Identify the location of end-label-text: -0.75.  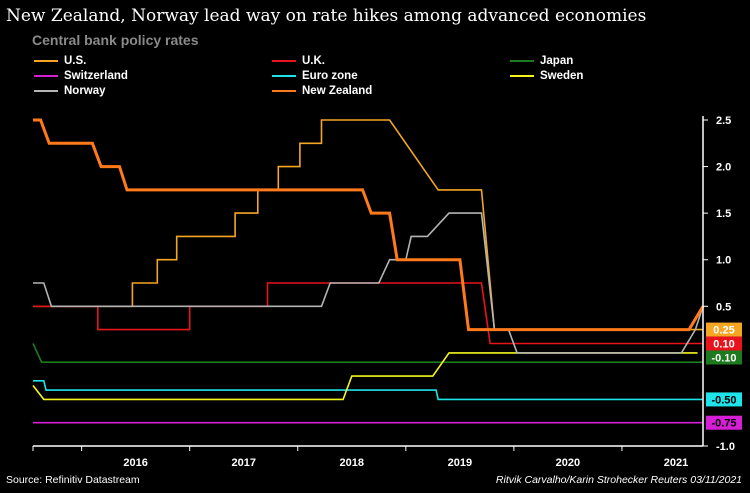
(723, 424).